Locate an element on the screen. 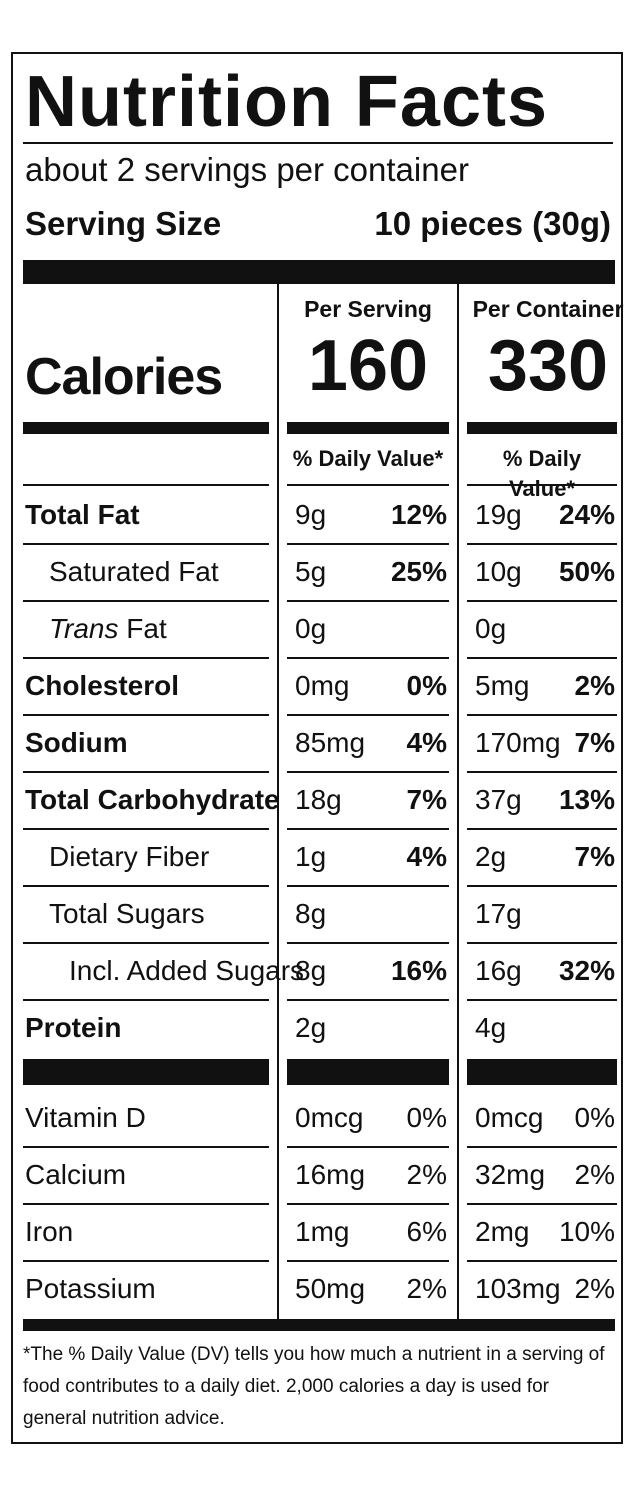 Image resolution: width=637 pixels, height=1500 pixels. vitamin-bar-mid is located at coordinates (368, 1072).